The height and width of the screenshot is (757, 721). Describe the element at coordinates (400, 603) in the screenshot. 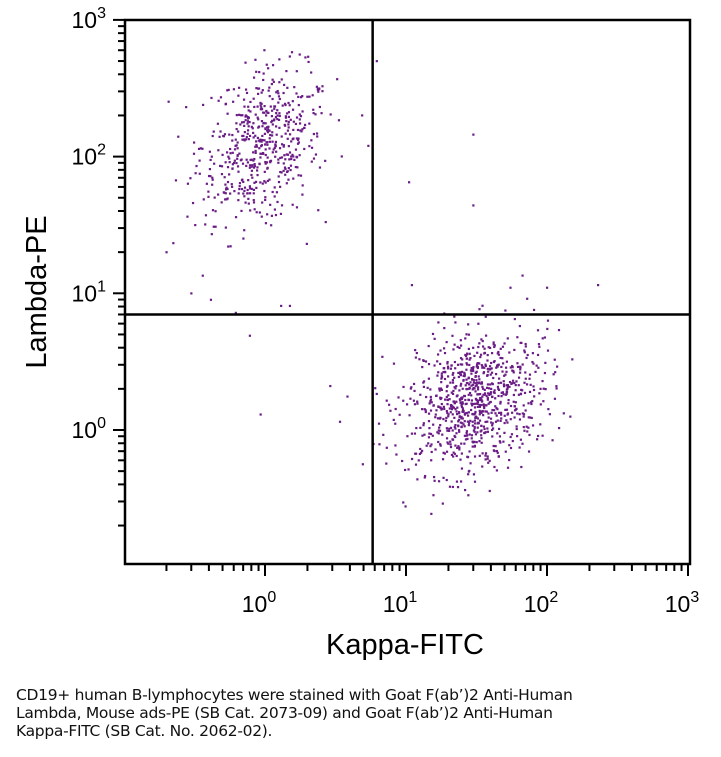

I see `x-tick-label: 101` at that location.